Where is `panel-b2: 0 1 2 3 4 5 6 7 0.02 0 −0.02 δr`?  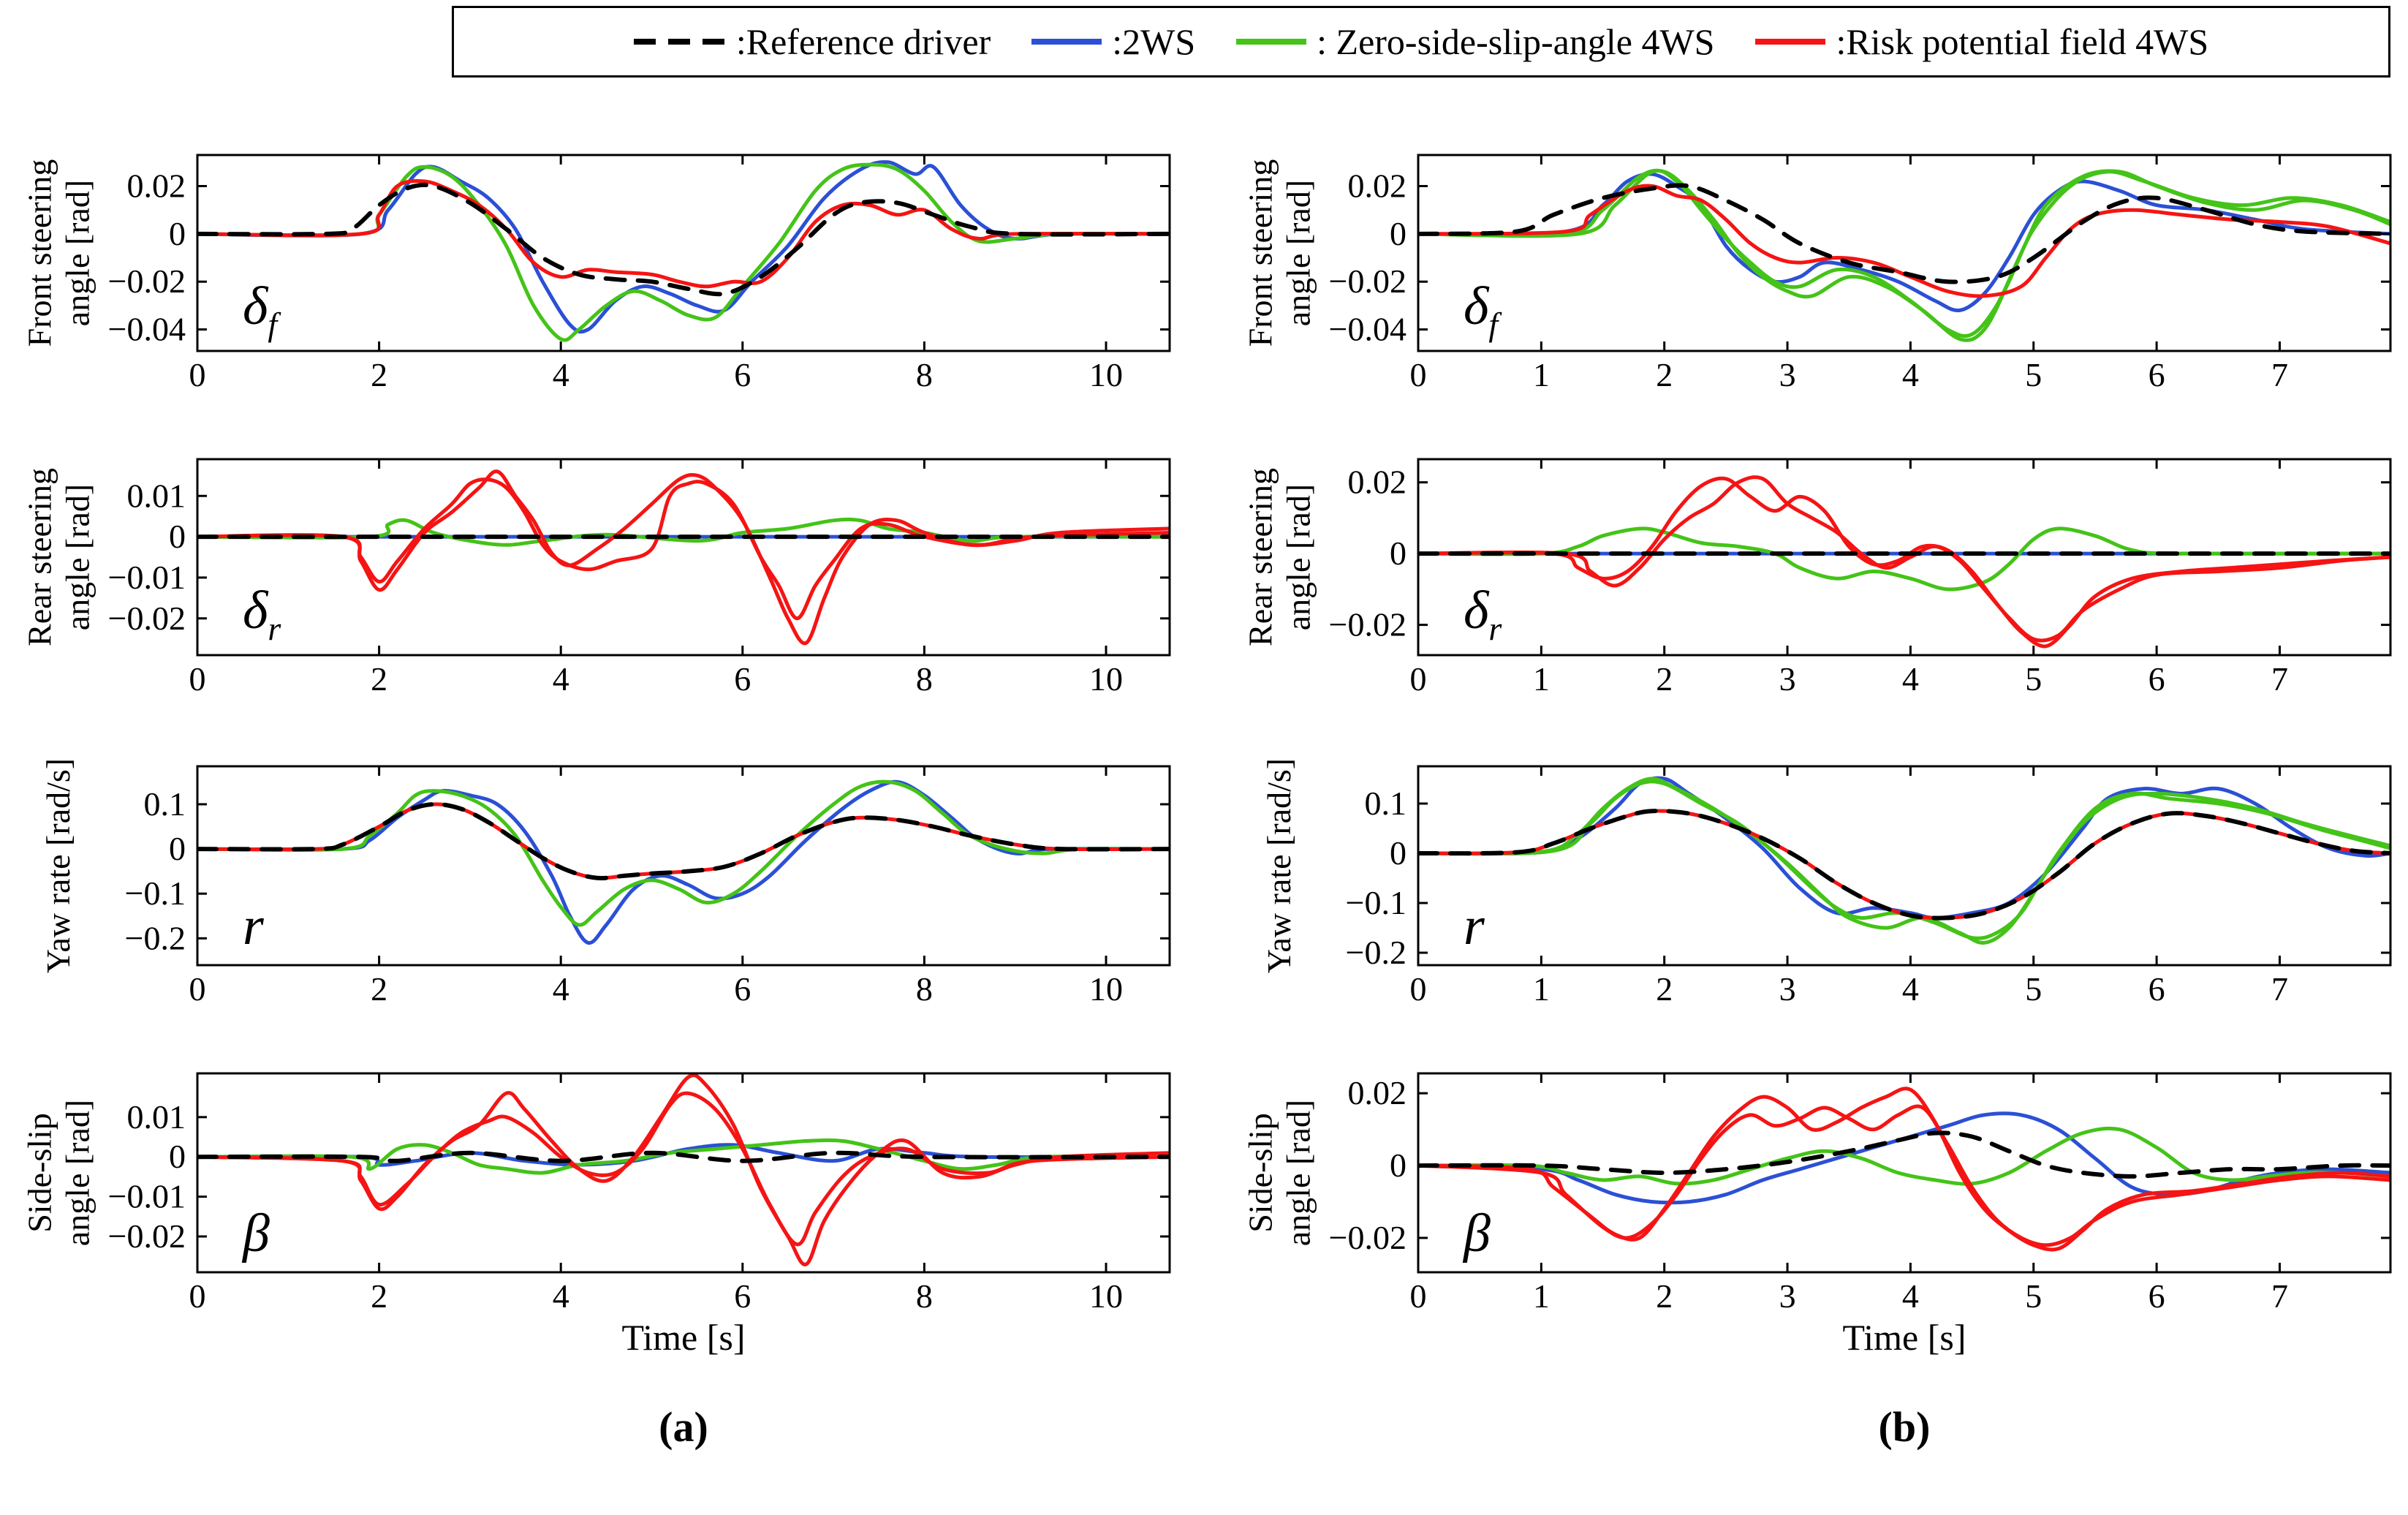 panel-b2: 0 1 2 3 4 5 6 7 0.02 0 −0.02 δr is located at coordinates (1861, 578).